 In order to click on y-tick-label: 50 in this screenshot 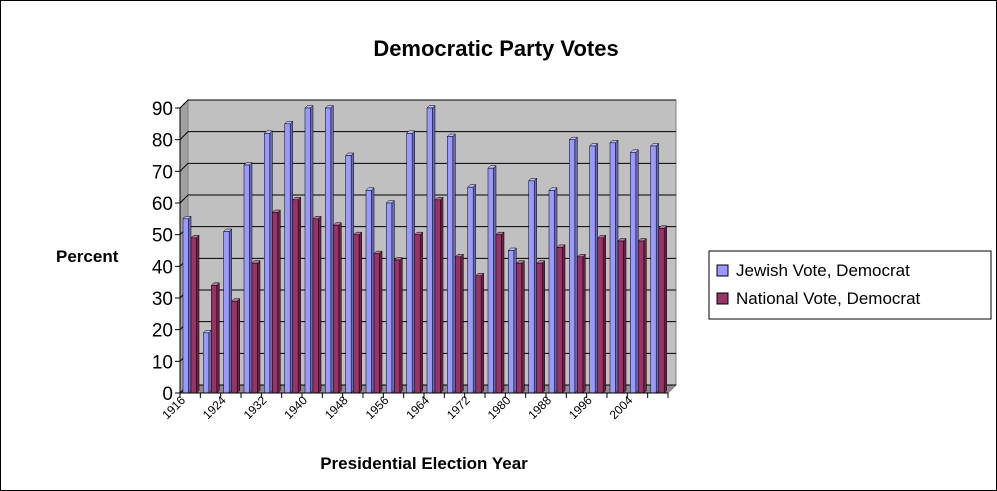, I will do `click(162, 236)`.